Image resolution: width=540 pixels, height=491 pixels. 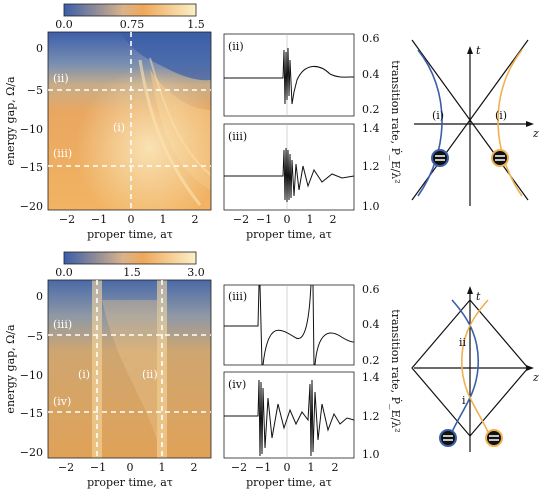 I want to click on colorbar-tick: 0.75, so click(x=132, y=24).